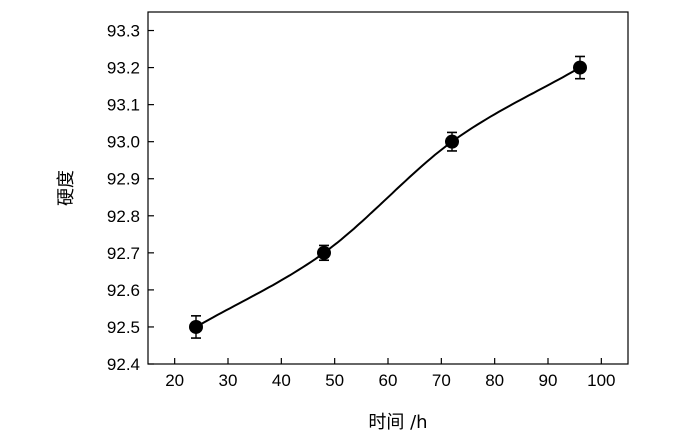 This screenshot has width=700, height=437. What do you see at coordinates (548, 380) in the screenshot?
I see `x-tick-label: 90` at bounding box center [548, 380].